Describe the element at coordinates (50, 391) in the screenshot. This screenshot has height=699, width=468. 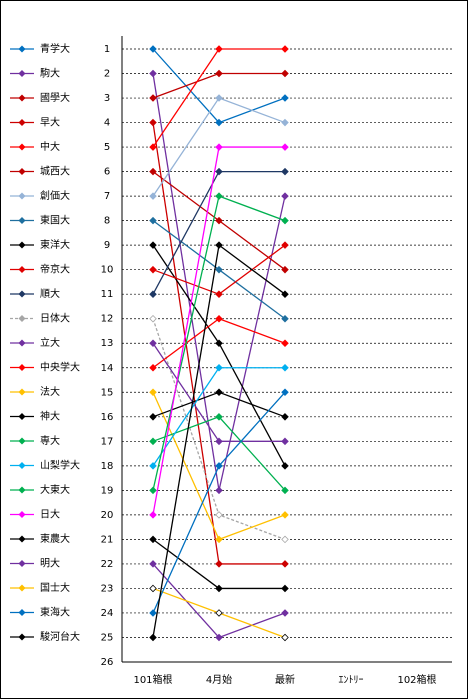
I see `legend-label: 法大` at that location.